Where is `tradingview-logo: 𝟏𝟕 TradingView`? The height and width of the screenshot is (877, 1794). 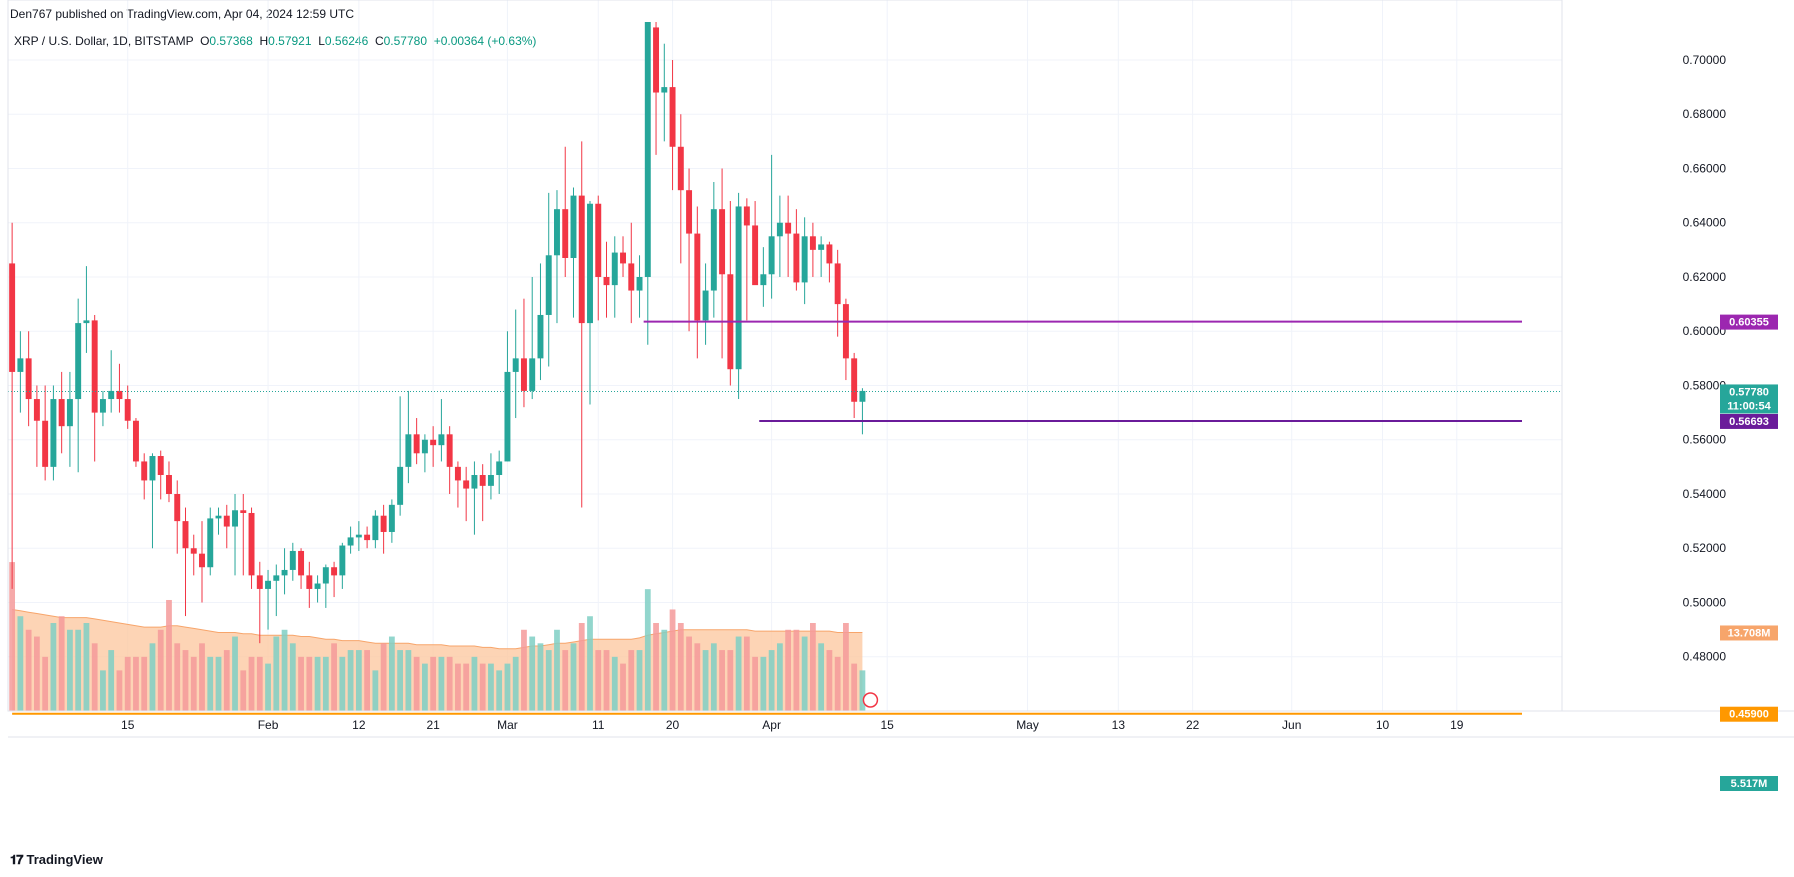
tradingview-logo: 𝟏𝟕 TradingView is located at coordinates (56, 860).